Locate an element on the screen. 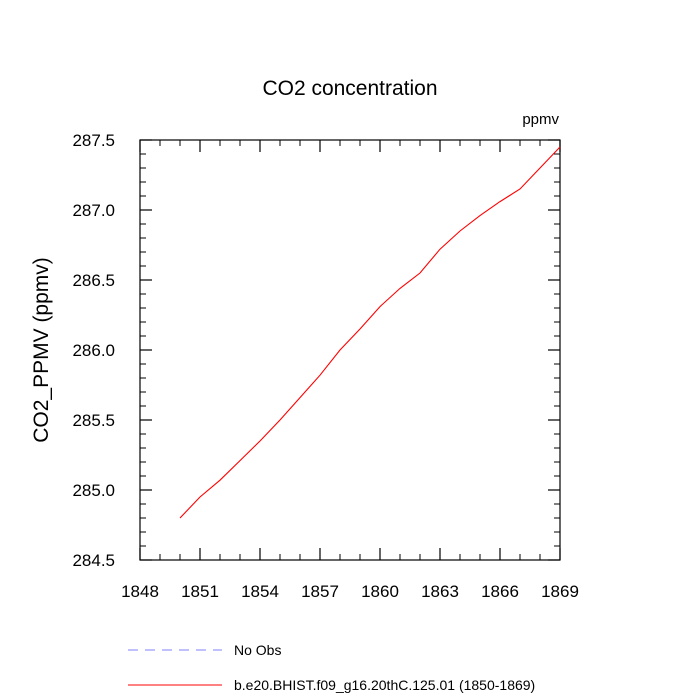 This screenshot has height=700, width=700. chart-title: CO2 concentration is located at coordinates (349, 88).